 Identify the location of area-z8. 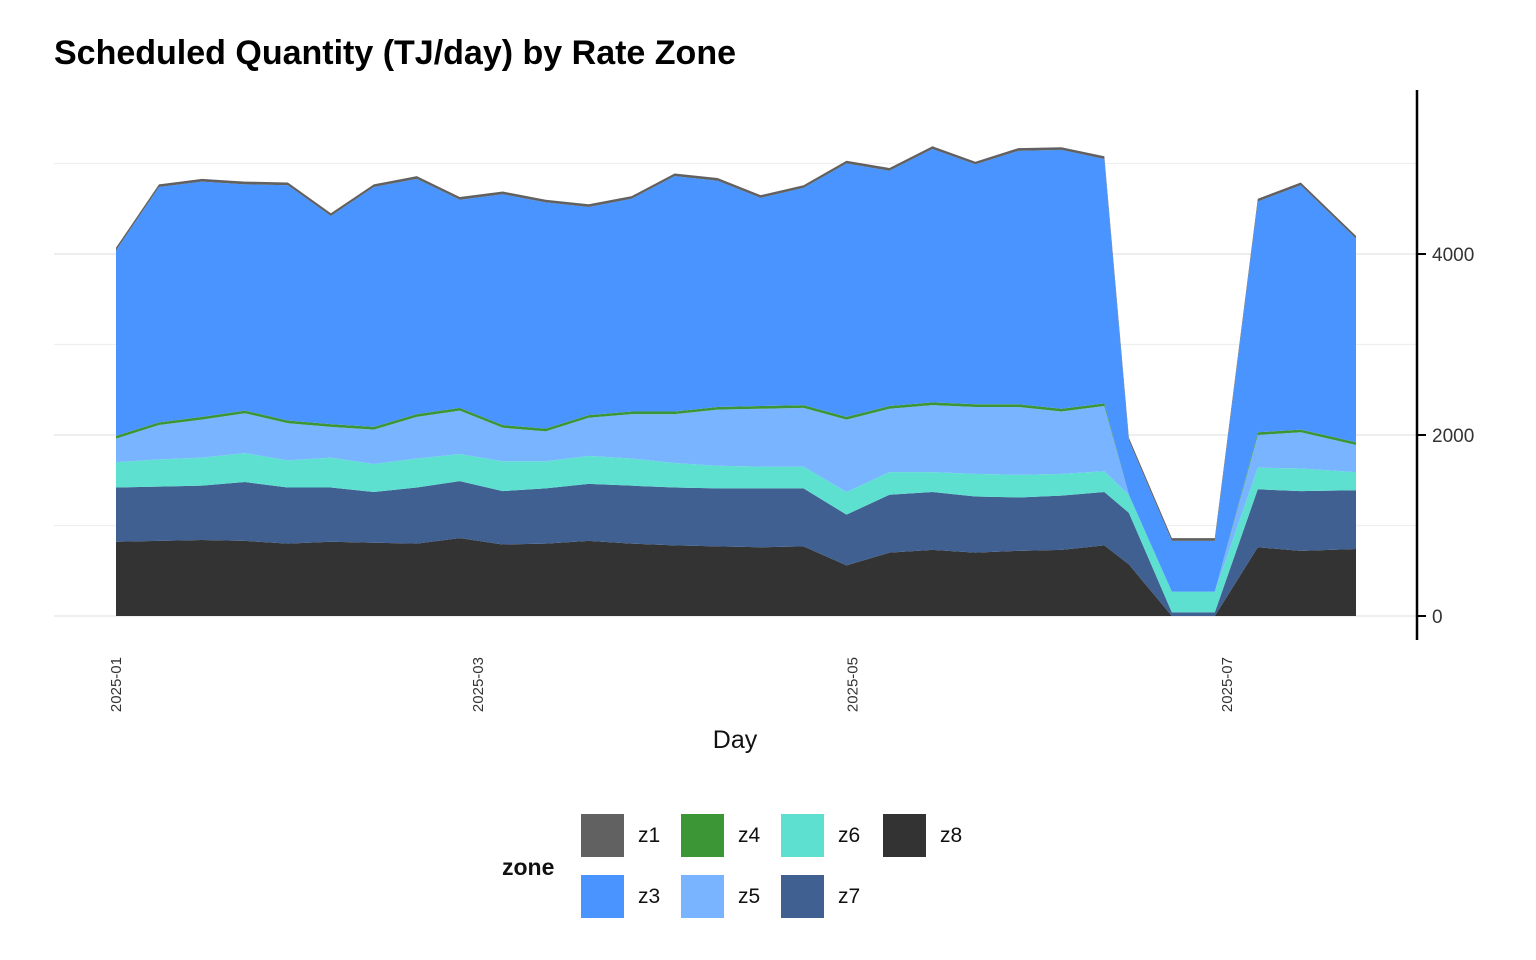
(736, 577).